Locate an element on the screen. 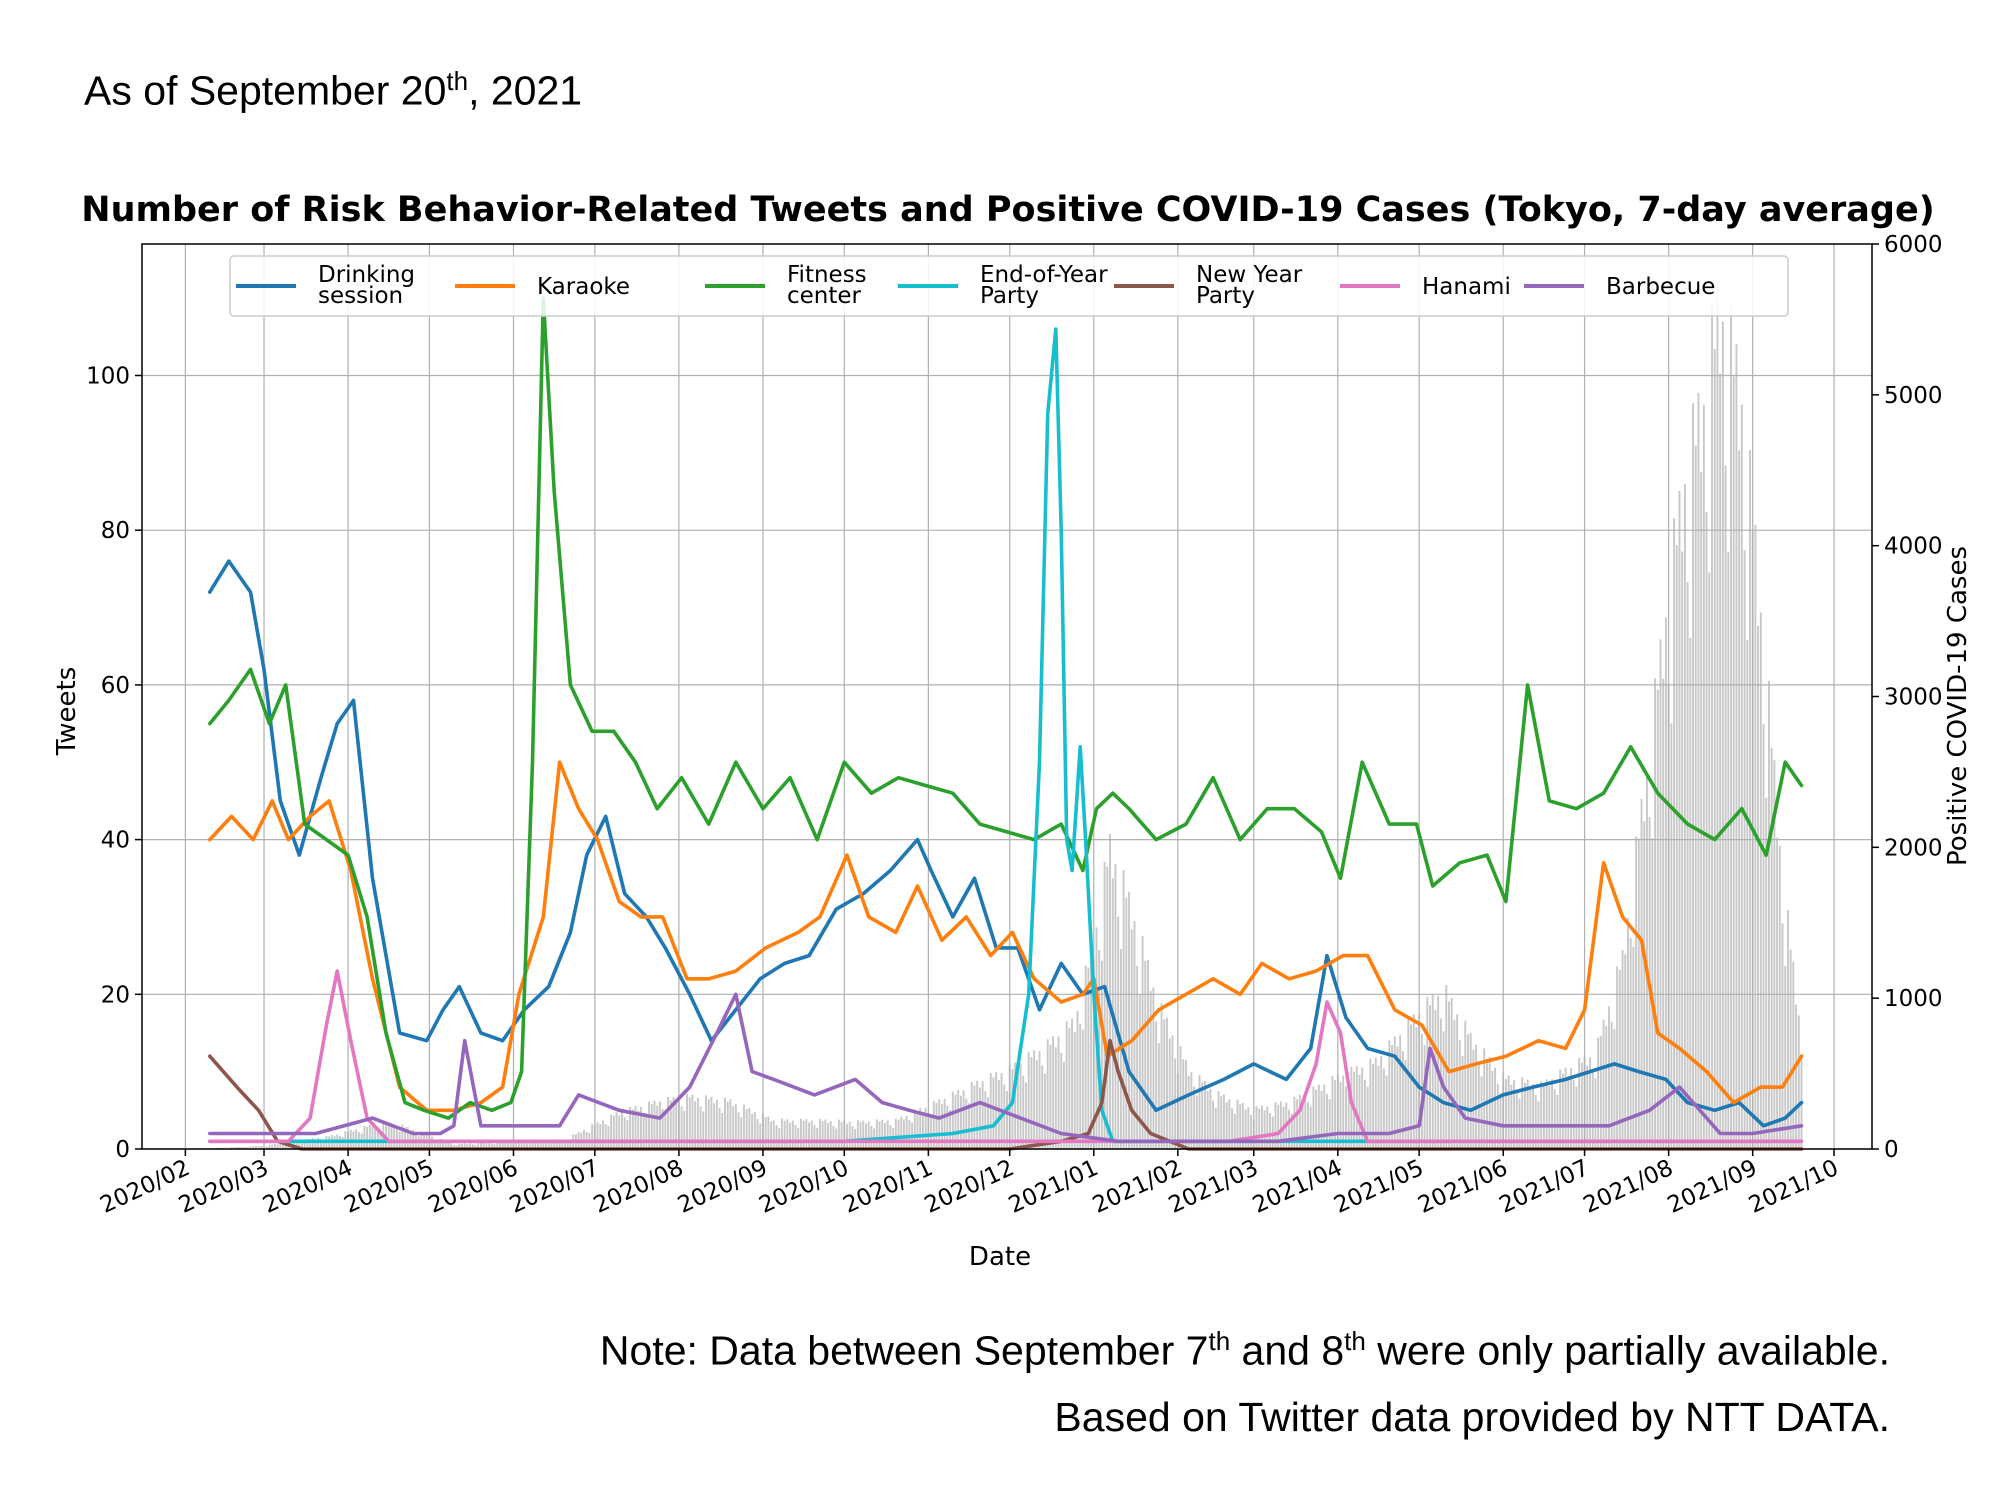  x-tick-label: 2020/12 is located at coordinates (970, 1187).